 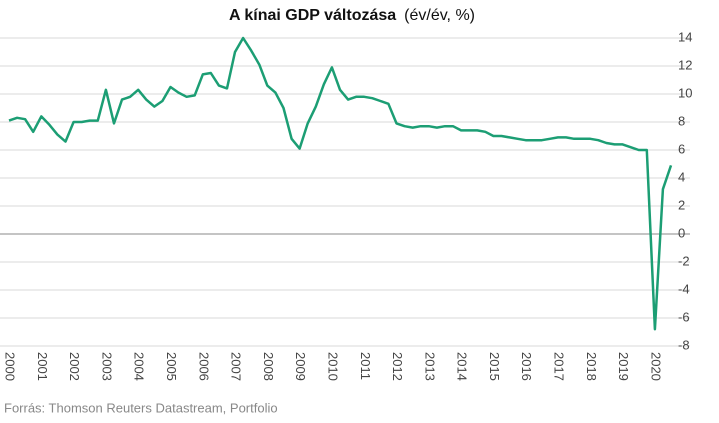 What do you see at coordinates (685, 64) in the screenshot?
I see `y-tick-label: 12` at bounding box center [685, 64].